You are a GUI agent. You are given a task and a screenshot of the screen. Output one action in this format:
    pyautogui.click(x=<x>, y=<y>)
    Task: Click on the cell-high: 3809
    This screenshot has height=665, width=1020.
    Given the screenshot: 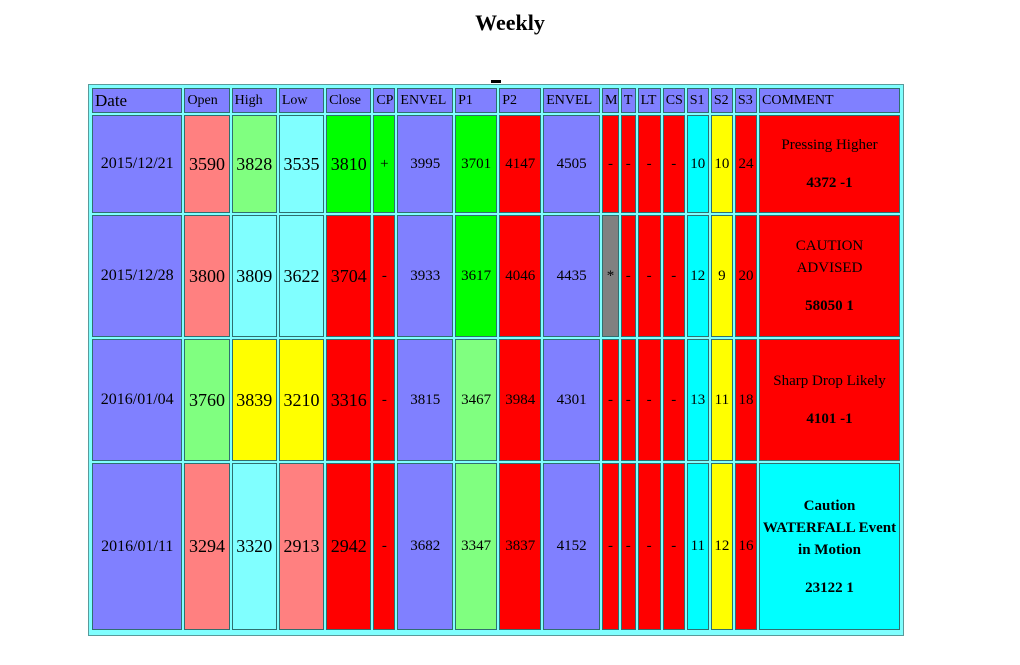 What is the action you would take?
    pyautogui.click(x=254, y=276)
    